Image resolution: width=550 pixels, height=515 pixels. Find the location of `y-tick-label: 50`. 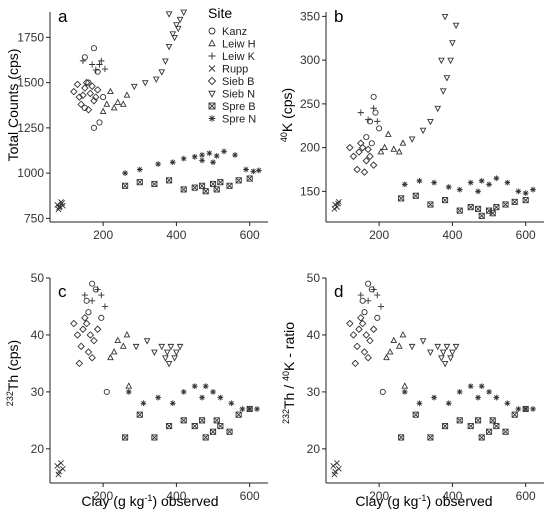

y-tick-label: 50 is located at coordinates (314, 278).